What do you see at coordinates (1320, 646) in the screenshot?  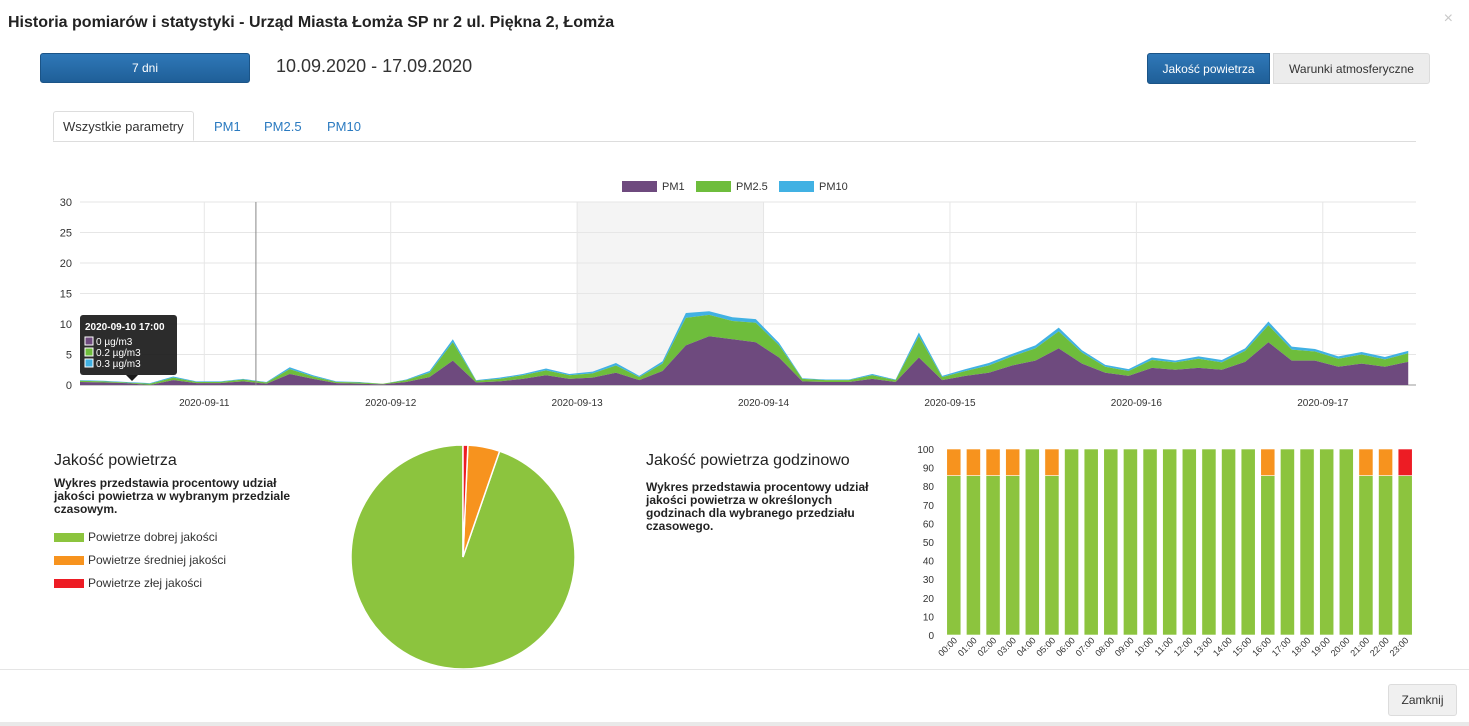 I see `bar-x-tick-label: 19:00` at bounding box center [1320, 646].